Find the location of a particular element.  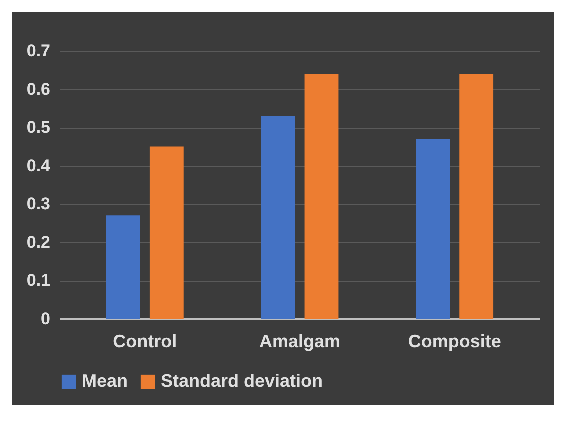

y-tick-label: 0.2 is located at coordinates (38, 242).